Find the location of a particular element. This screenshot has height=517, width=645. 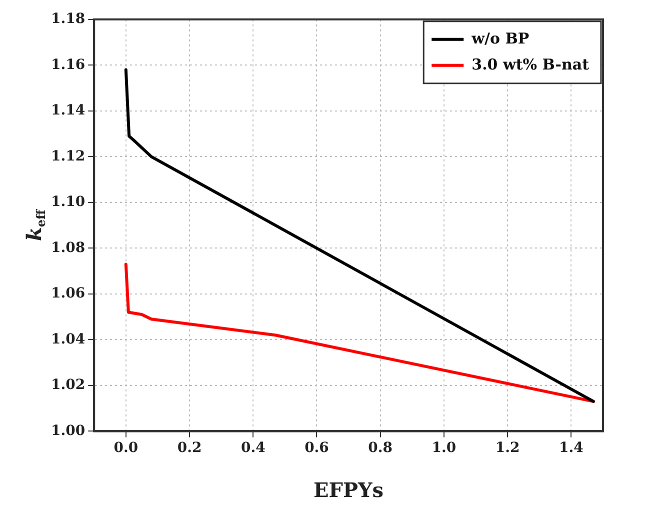

x-tick-label: 0.0 is located at coordinates (126, 448).